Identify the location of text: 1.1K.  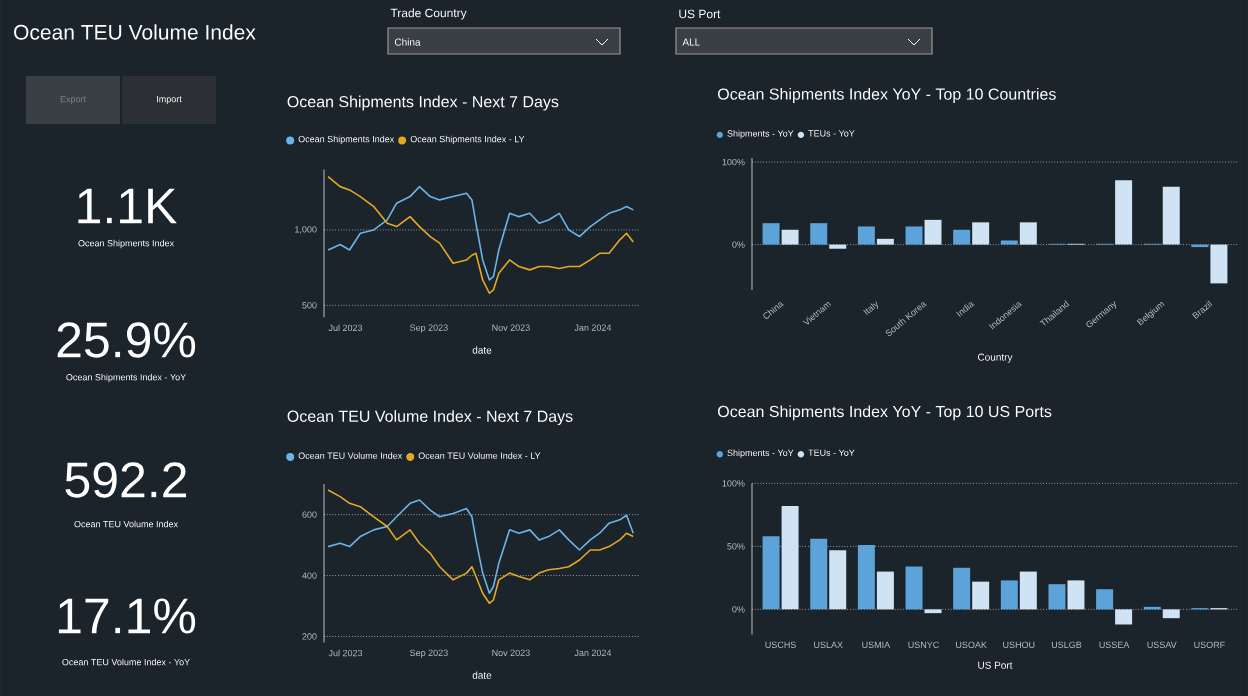
(127, 206).